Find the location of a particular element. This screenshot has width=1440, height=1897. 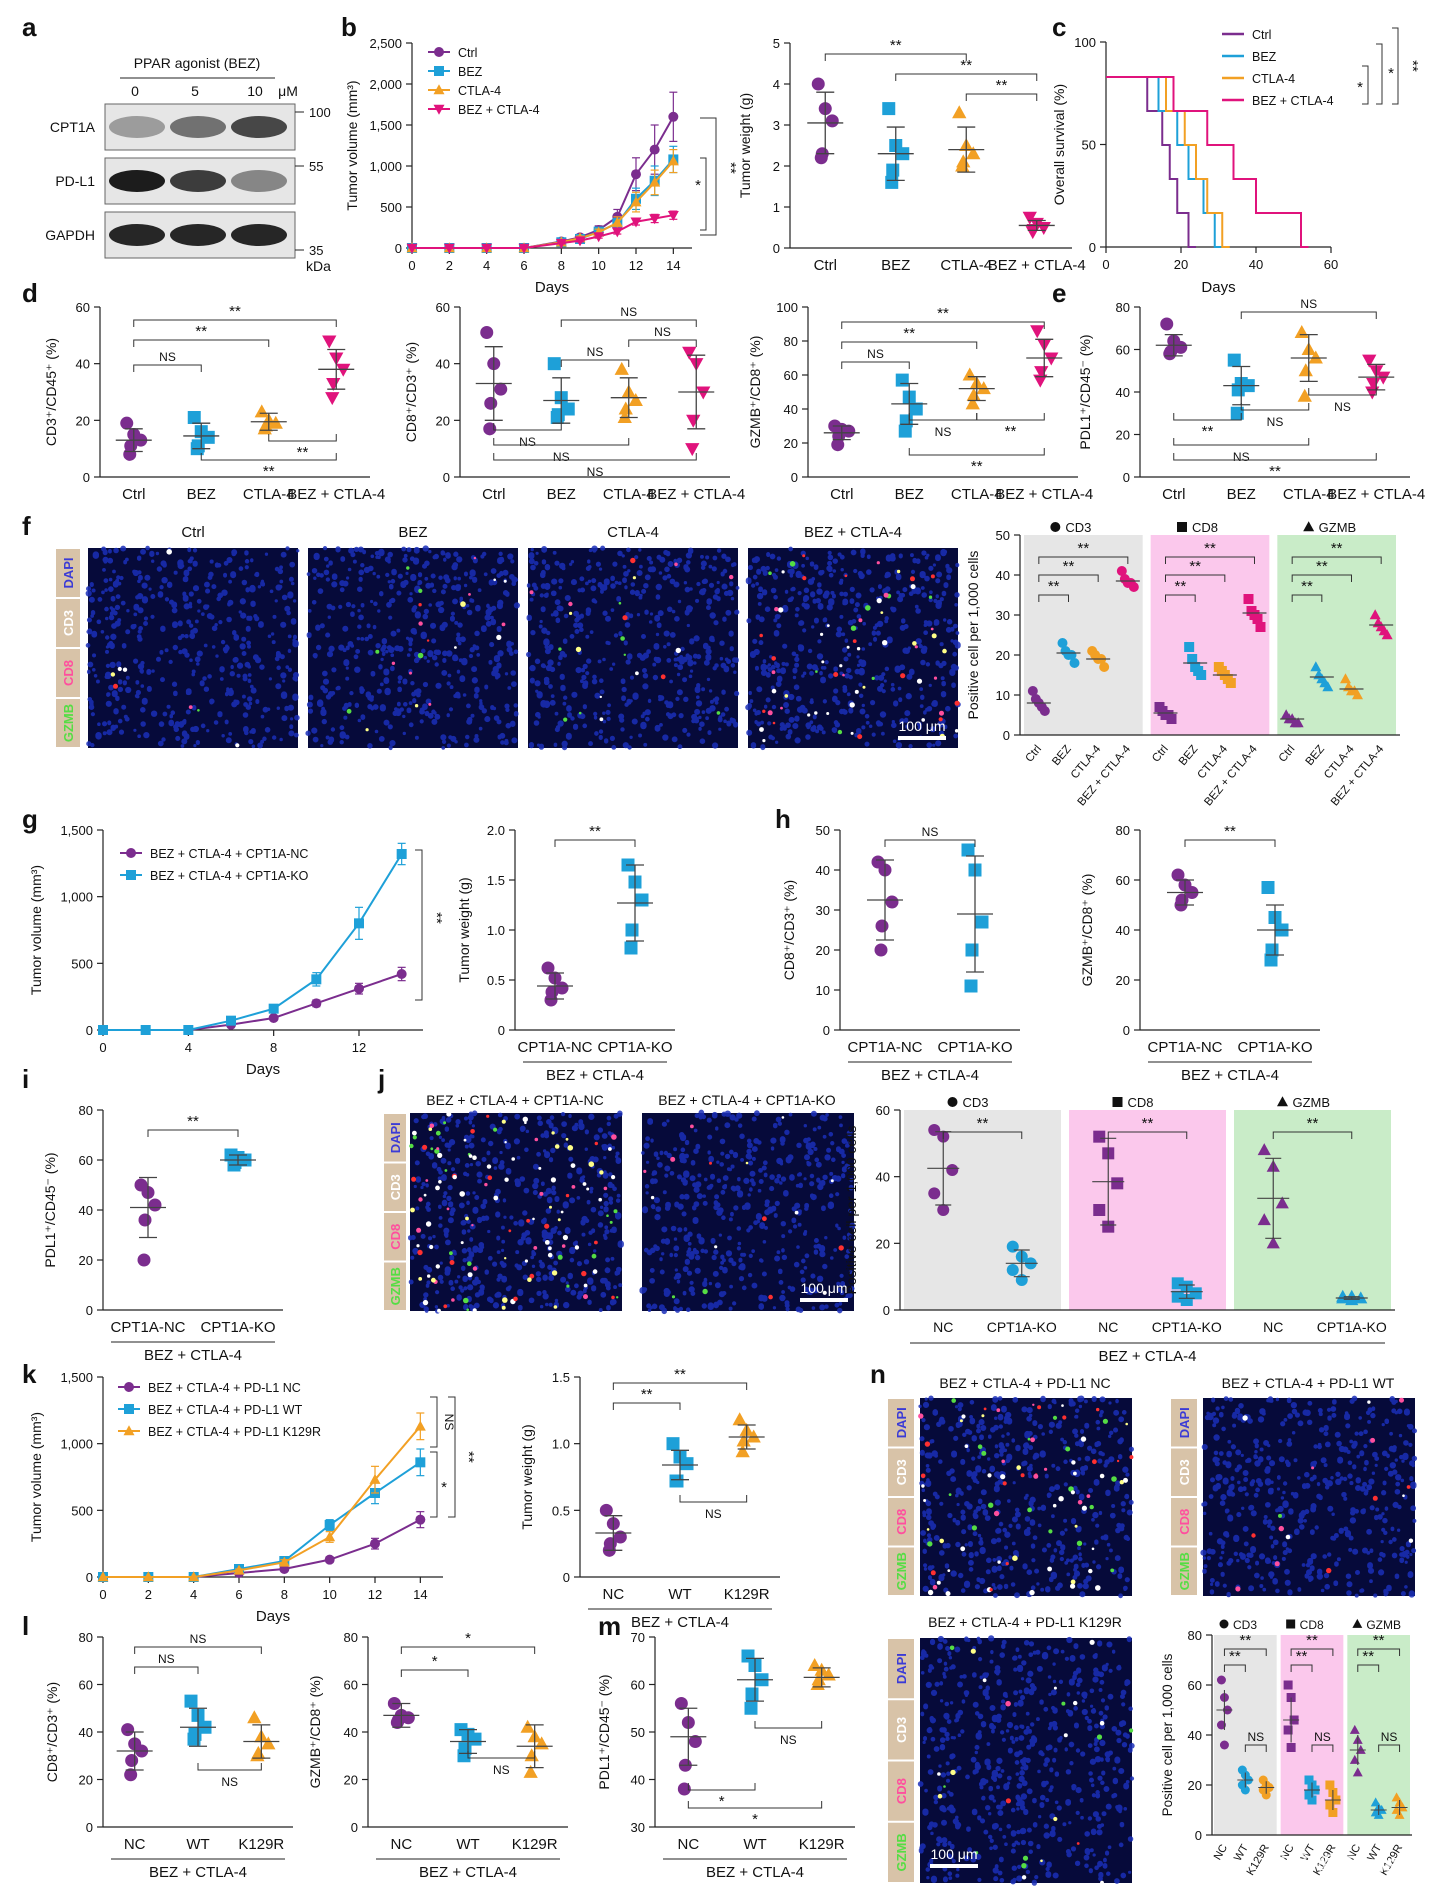

legend-label: BEZ + CTLA-4 + PD-L1 K129R is located at coordinates (234, 1432).